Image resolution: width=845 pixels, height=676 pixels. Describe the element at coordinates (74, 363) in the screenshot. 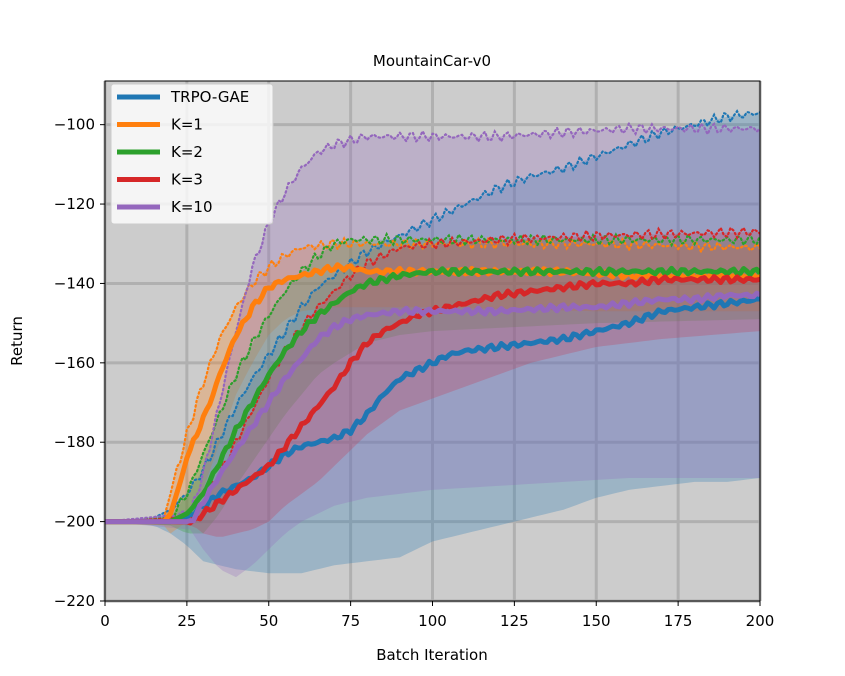

I see `y-tick-label: −160` at that location.